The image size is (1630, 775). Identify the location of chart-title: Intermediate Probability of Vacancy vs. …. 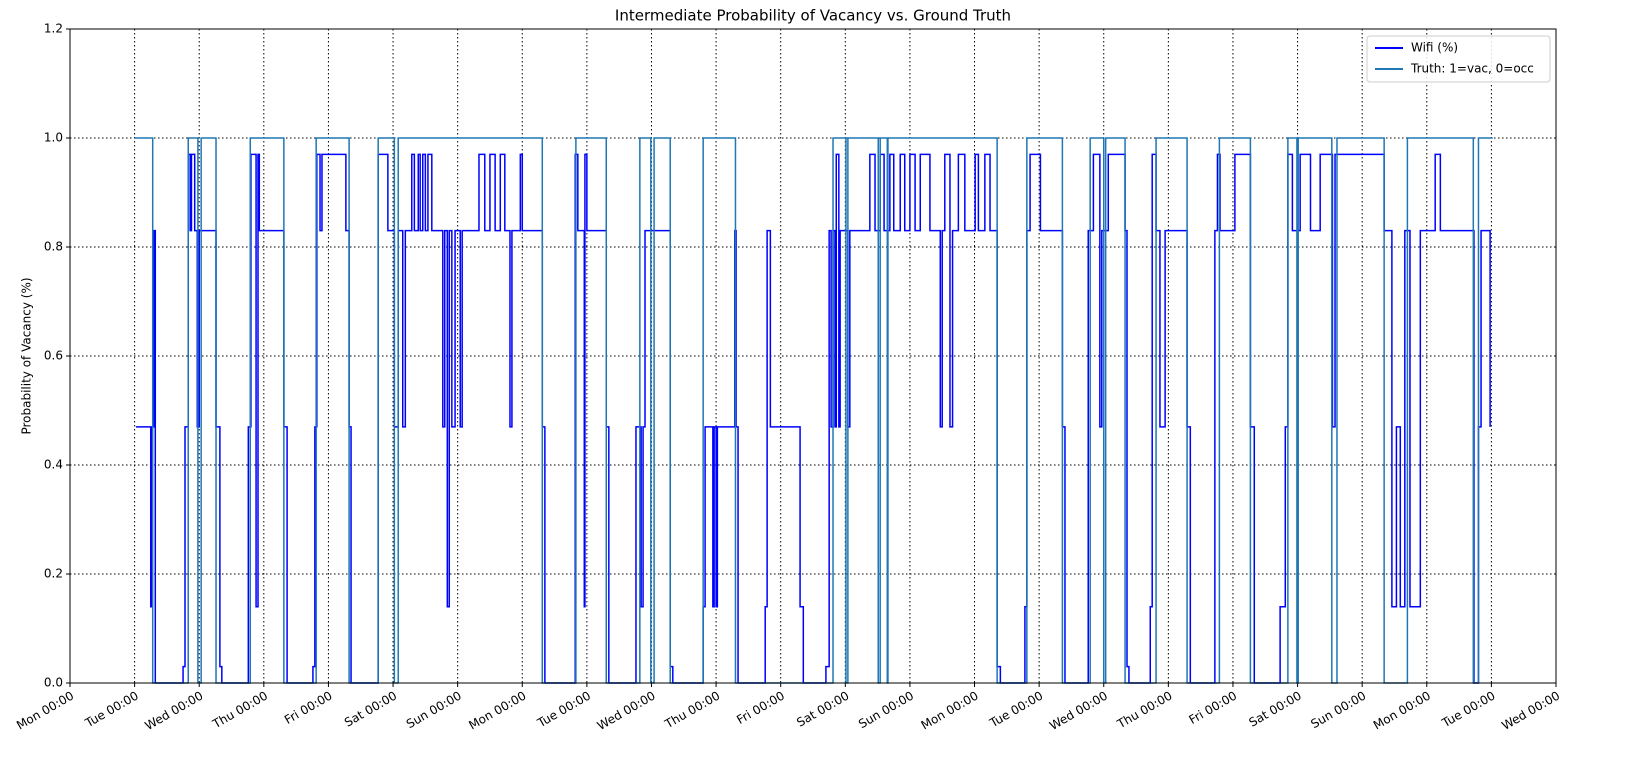
(813, 16).